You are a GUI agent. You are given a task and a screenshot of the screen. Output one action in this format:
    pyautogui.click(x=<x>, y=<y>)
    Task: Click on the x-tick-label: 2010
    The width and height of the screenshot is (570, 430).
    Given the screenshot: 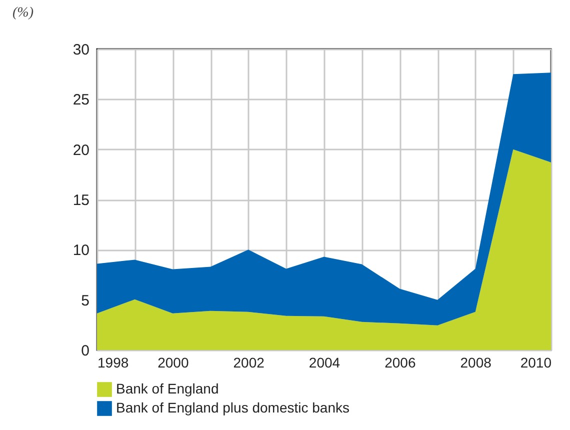 What is the action you would take?
    pyautogui.click(x=536, y=362)
    